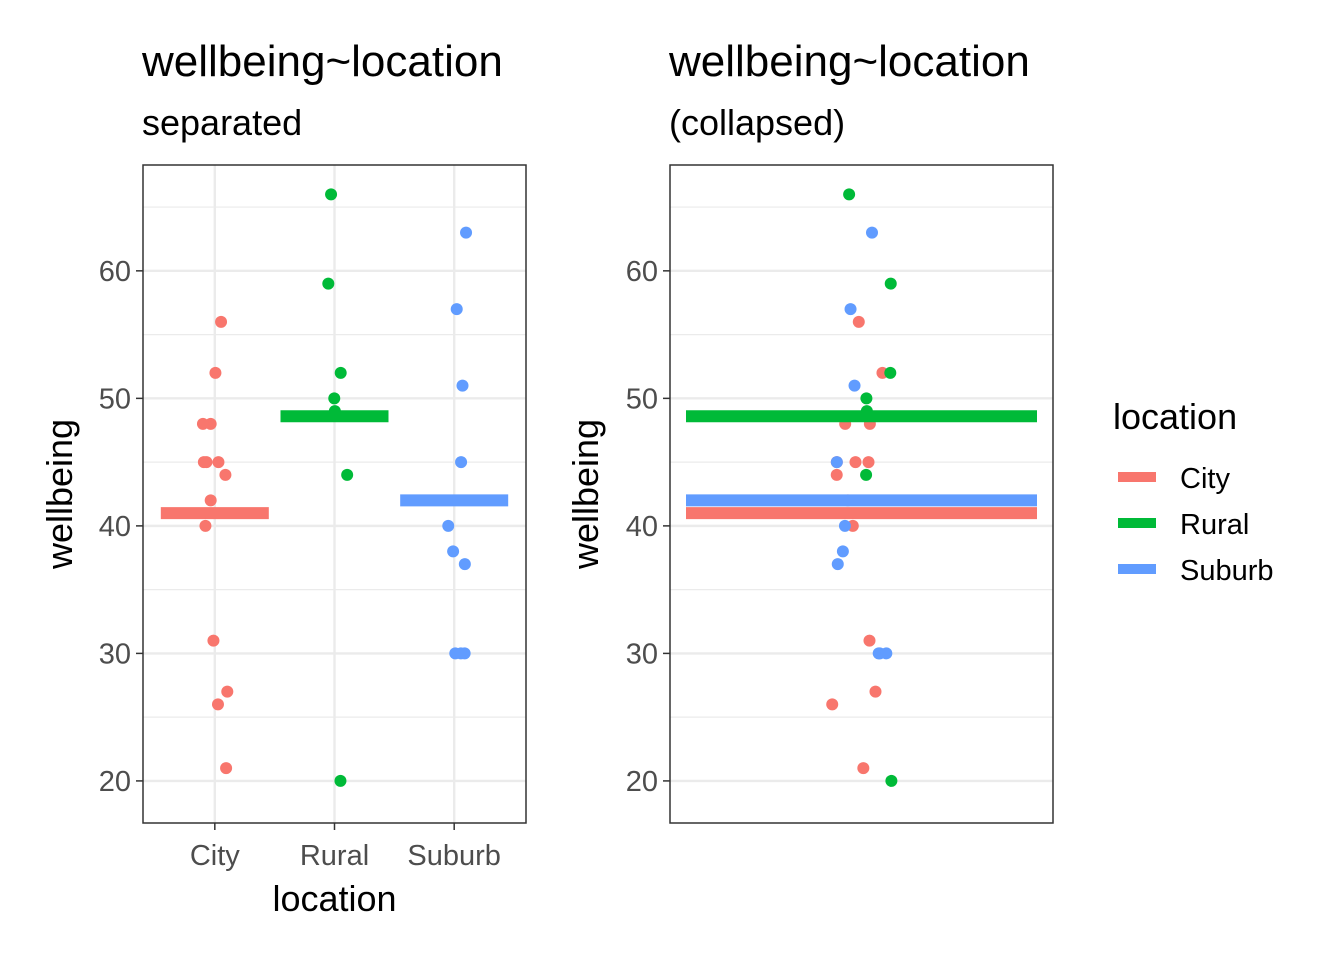  Describe the element at coordinates (334, 898) in the screenshot. I see `x-axis-title: location` at that location.